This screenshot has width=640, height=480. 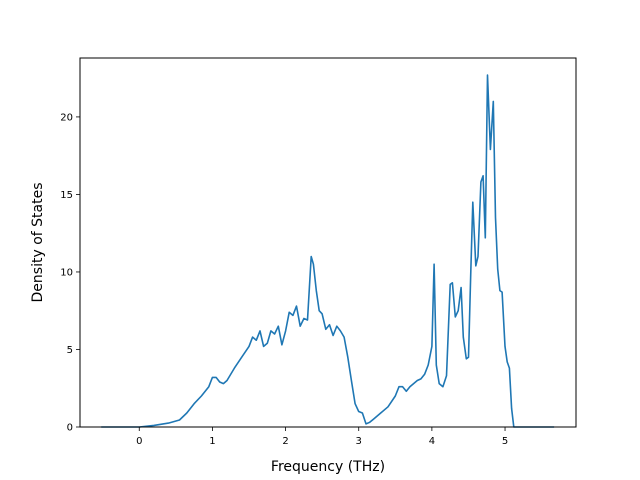 I want to click on y-tick-label: 15, so click(x=66, y=195).